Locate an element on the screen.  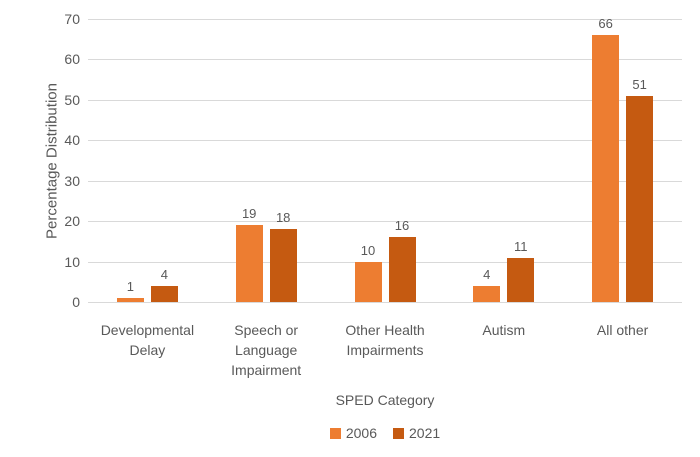
y-tick-label: 60 is located at coordinates (72, 59).